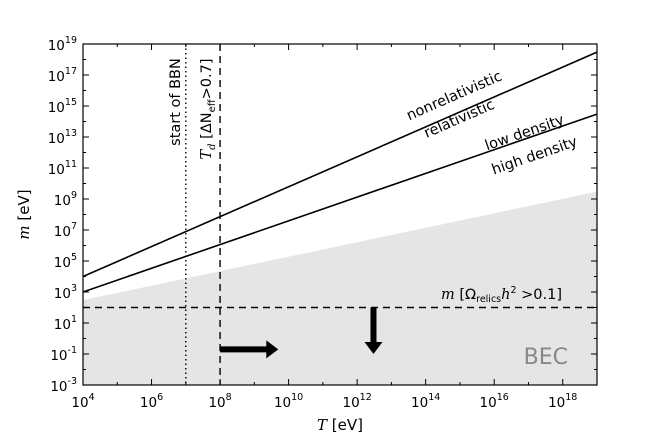  I want to click on x-tick-label: 10⁸, so click(219, 401).